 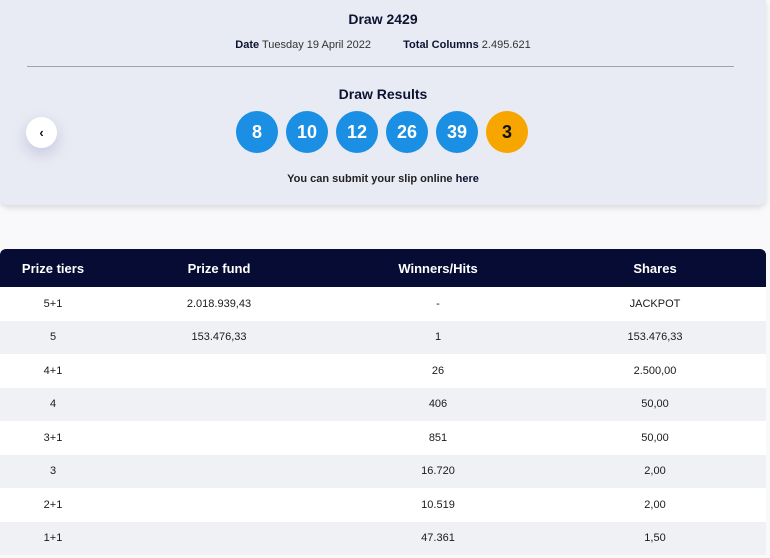 What do you see at coordinates (655, 268) in the screenshot?
I see `header-shares: Shares` at bounding box center [655, 268].